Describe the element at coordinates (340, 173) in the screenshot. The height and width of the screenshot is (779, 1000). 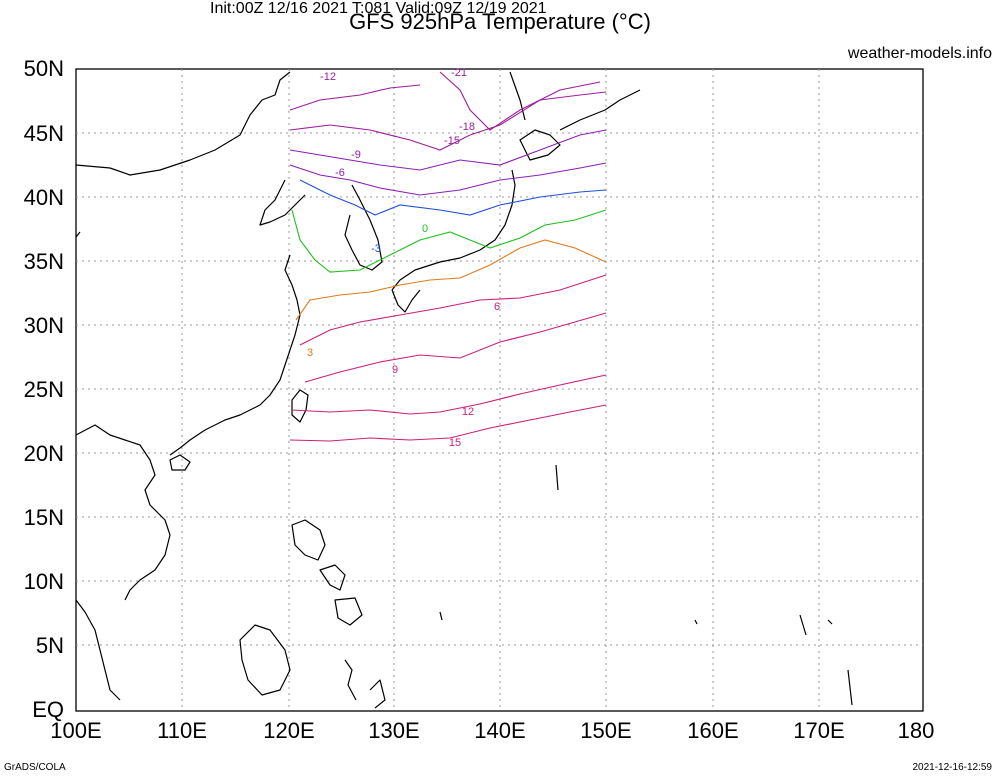
I see `contour-label: -6` at that location.